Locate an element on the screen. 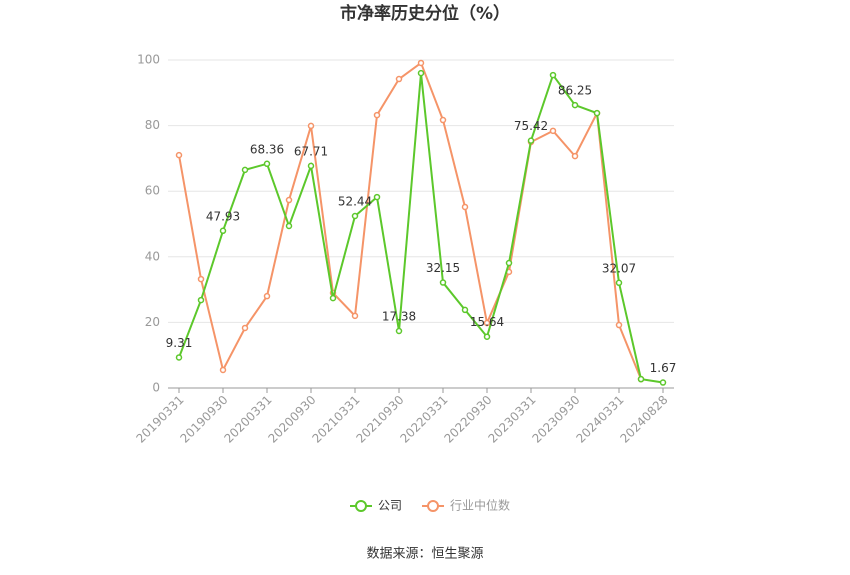 This screenshot has width=850, height=575. x-tick-label: 20240828 is located at coordinates (644, 419).